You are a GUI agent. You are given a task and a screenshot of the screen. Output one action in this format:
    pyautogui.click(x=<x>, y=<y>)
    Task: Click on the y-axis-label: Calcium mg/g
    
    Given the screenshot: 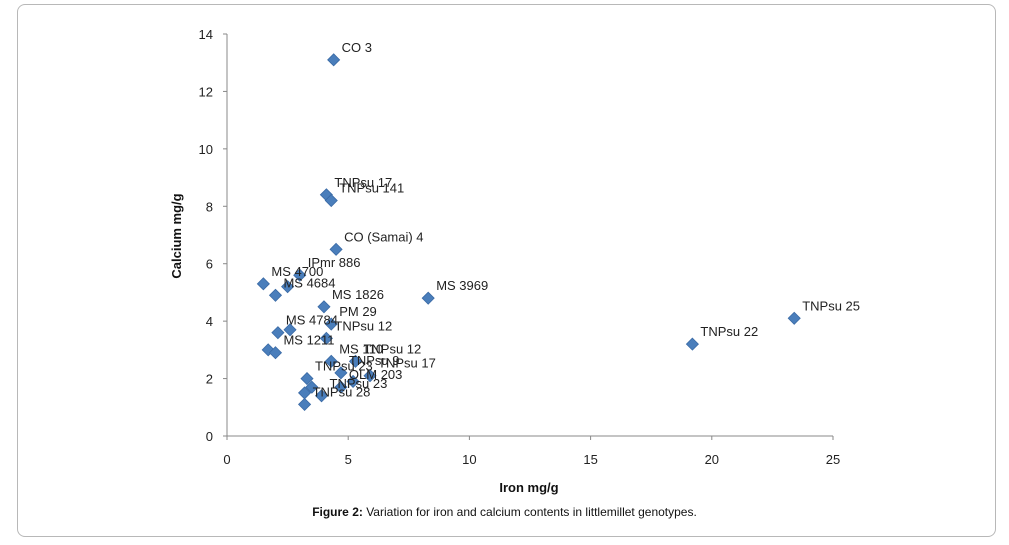 What is the action you would take?
    pyautogui.click(x=176, y=235)
    